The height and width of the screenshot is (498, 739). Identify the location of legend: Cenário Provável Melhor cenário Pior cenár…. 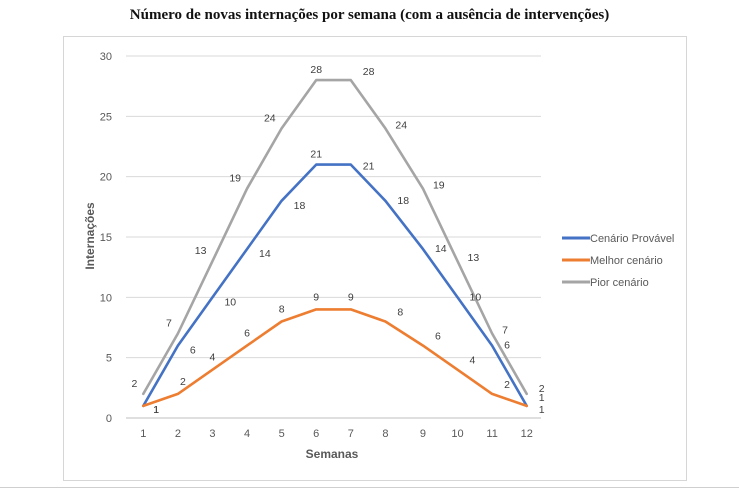
(618, 261).